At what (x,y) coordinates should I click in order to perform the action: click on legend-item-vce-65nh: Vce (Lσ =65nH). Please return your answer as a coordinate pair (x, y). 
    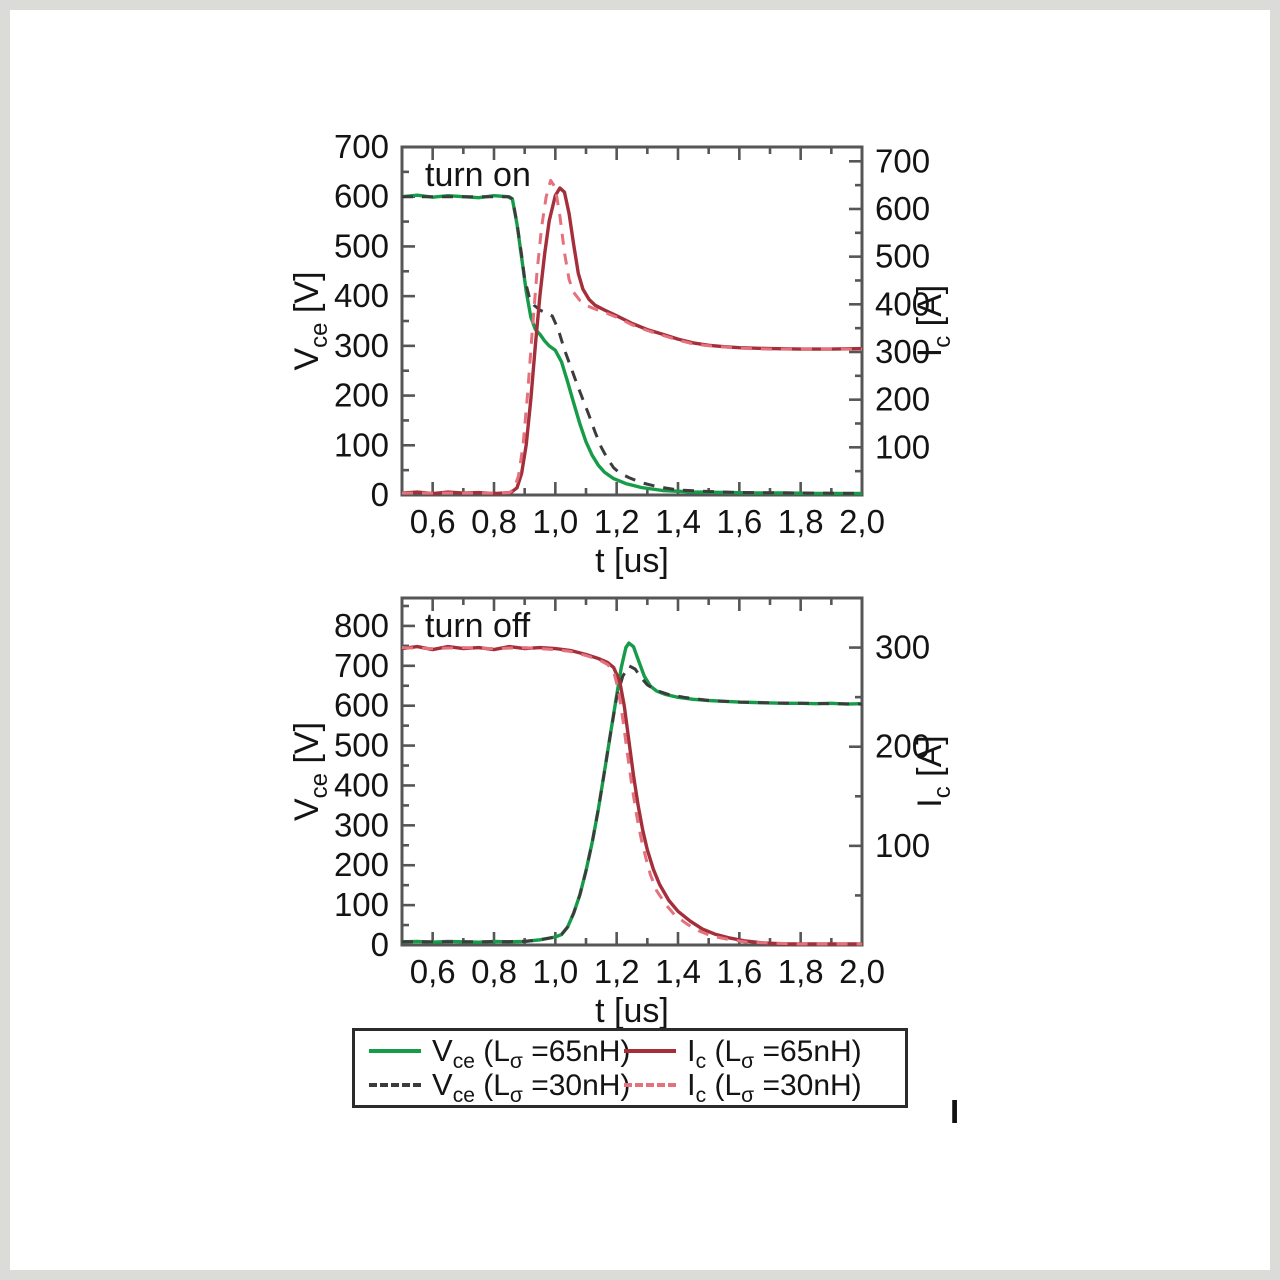
    Looking at the image, I should click on (499, 1053).